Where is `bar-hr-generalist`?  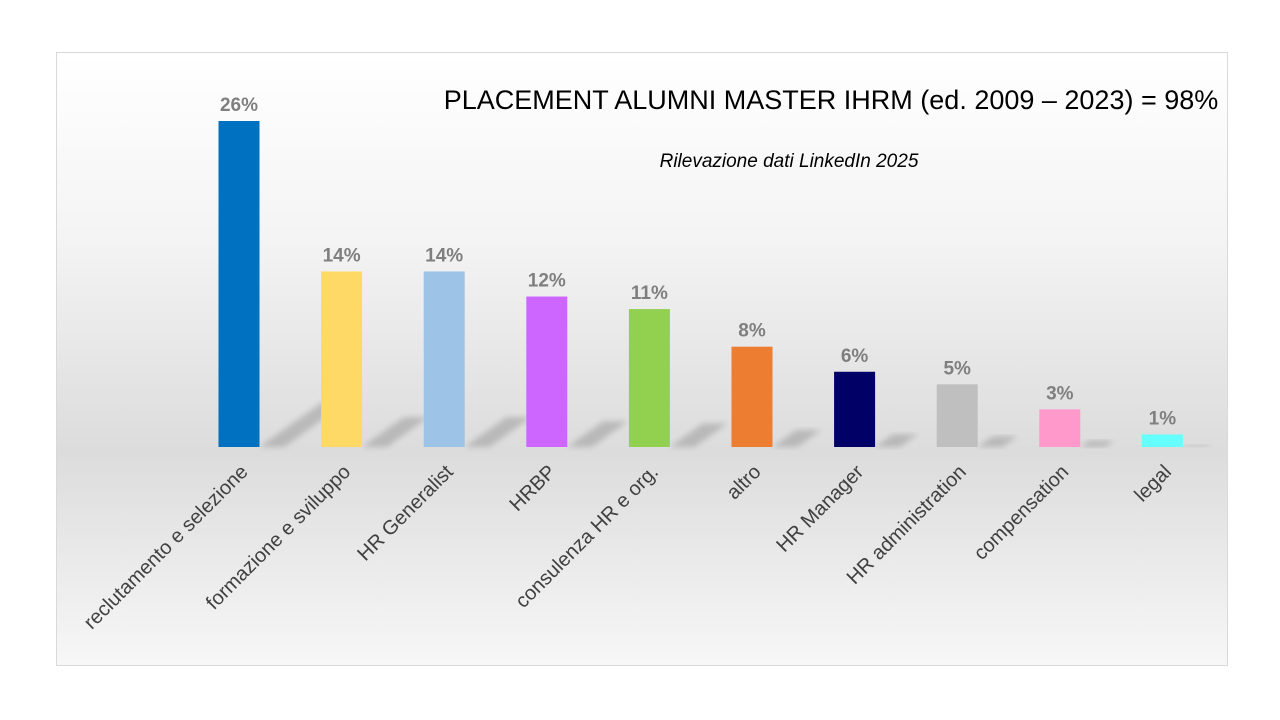 bar-hr-generalist is located at coordinates (444, 359).